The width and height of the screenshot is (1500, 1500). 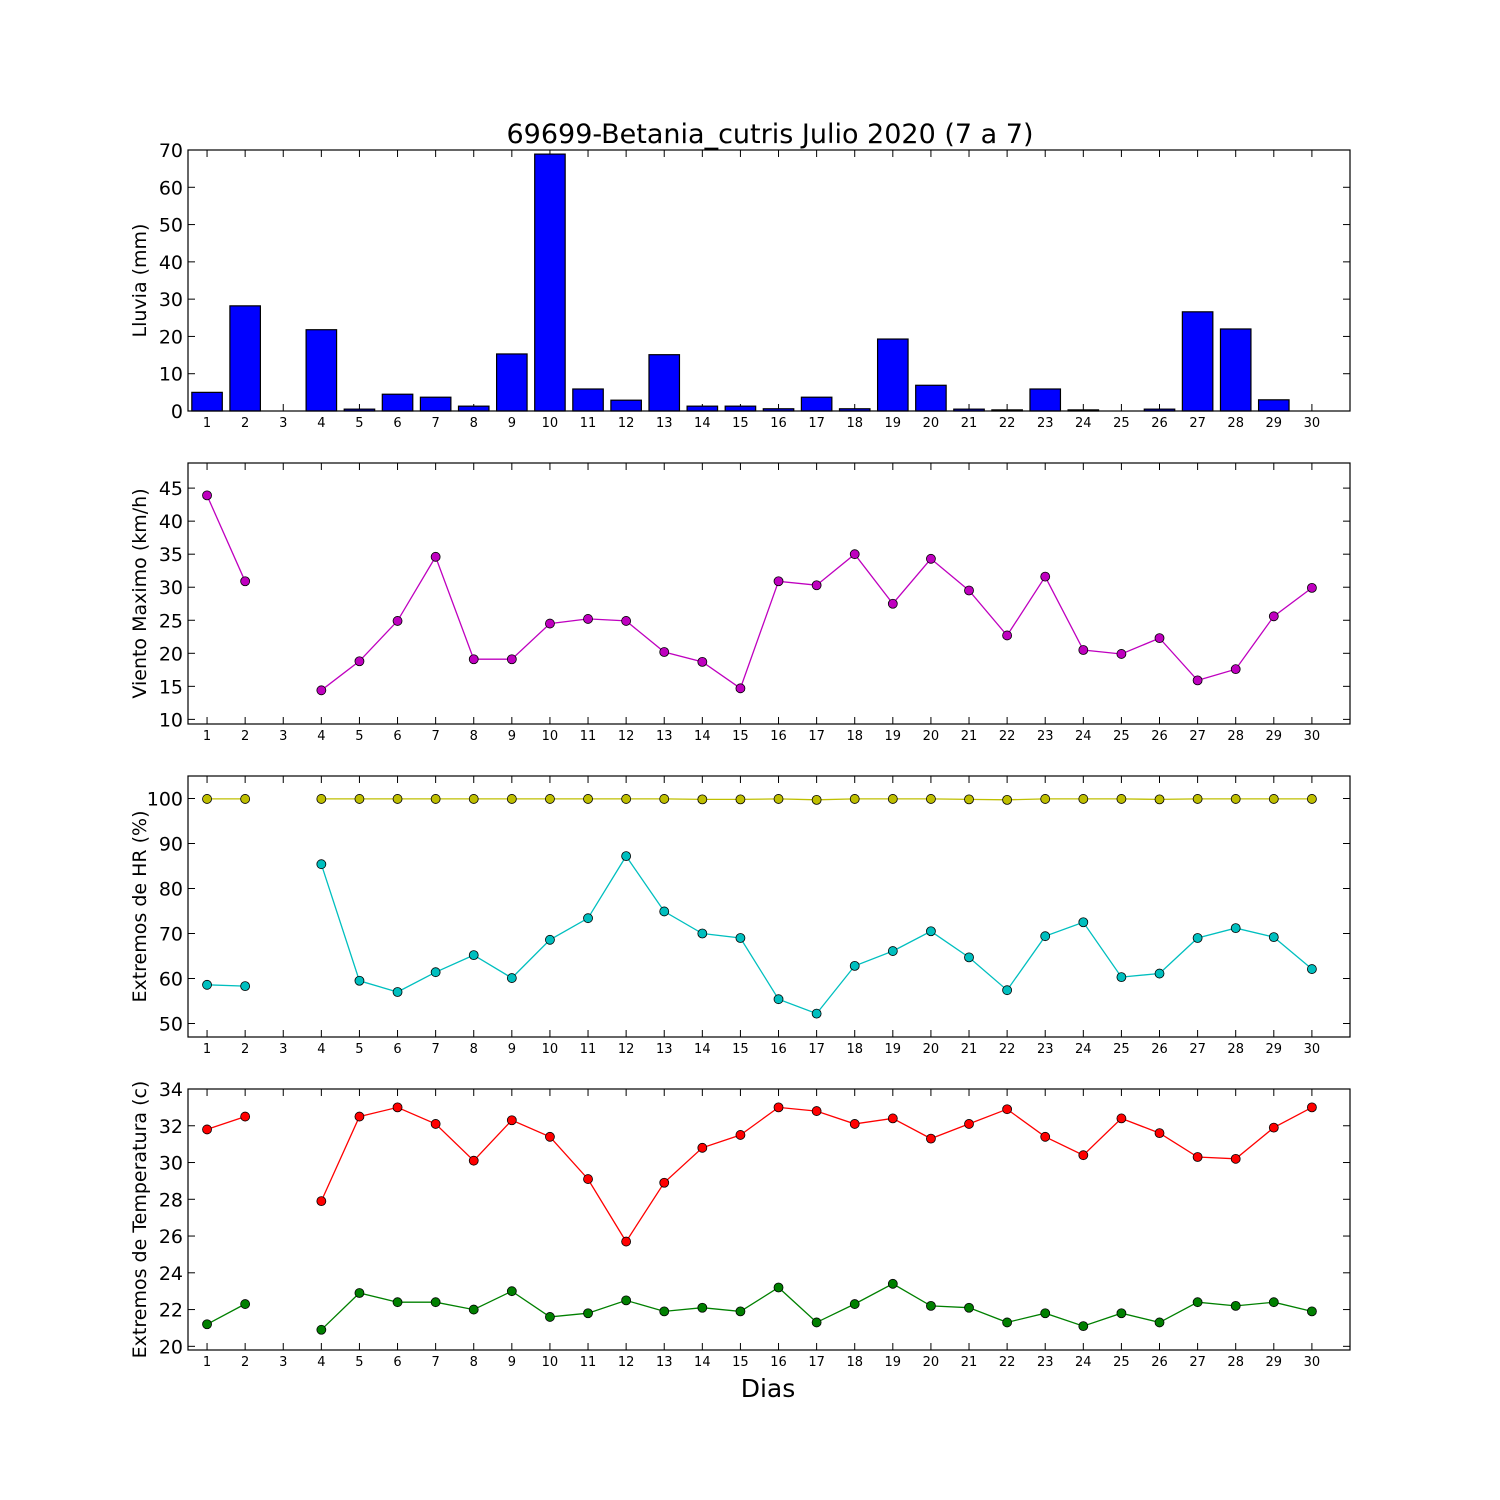 What do you see at coordinates (226, 1123) in the screenshot?
I see `temperature-series-0-line` at bounding box center [226, 1123].